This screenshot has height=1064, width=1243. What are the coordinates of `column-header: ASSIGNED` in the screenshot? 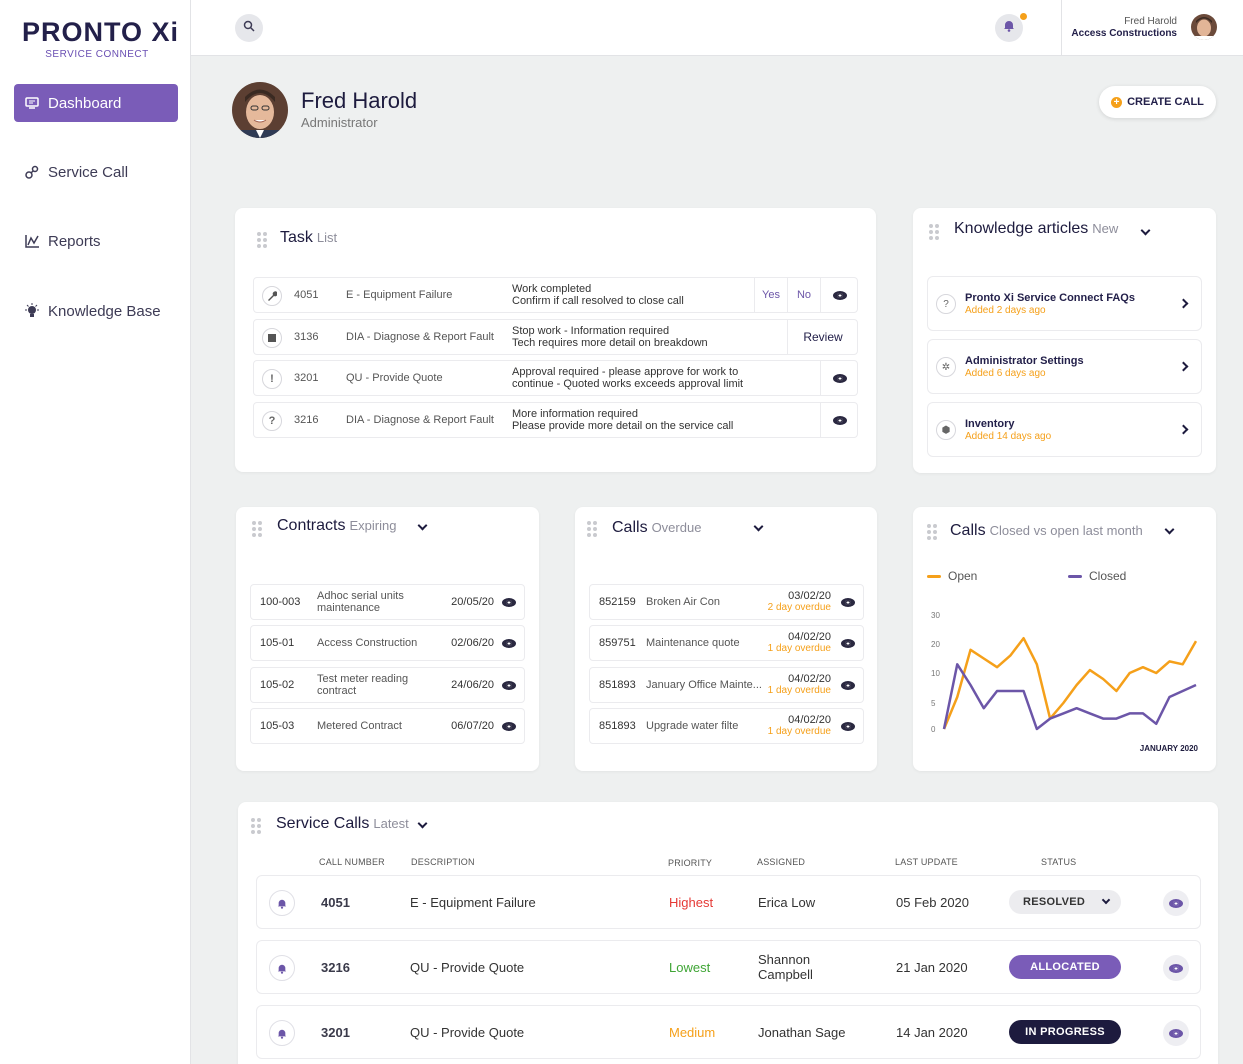 It's located at (781, 862).